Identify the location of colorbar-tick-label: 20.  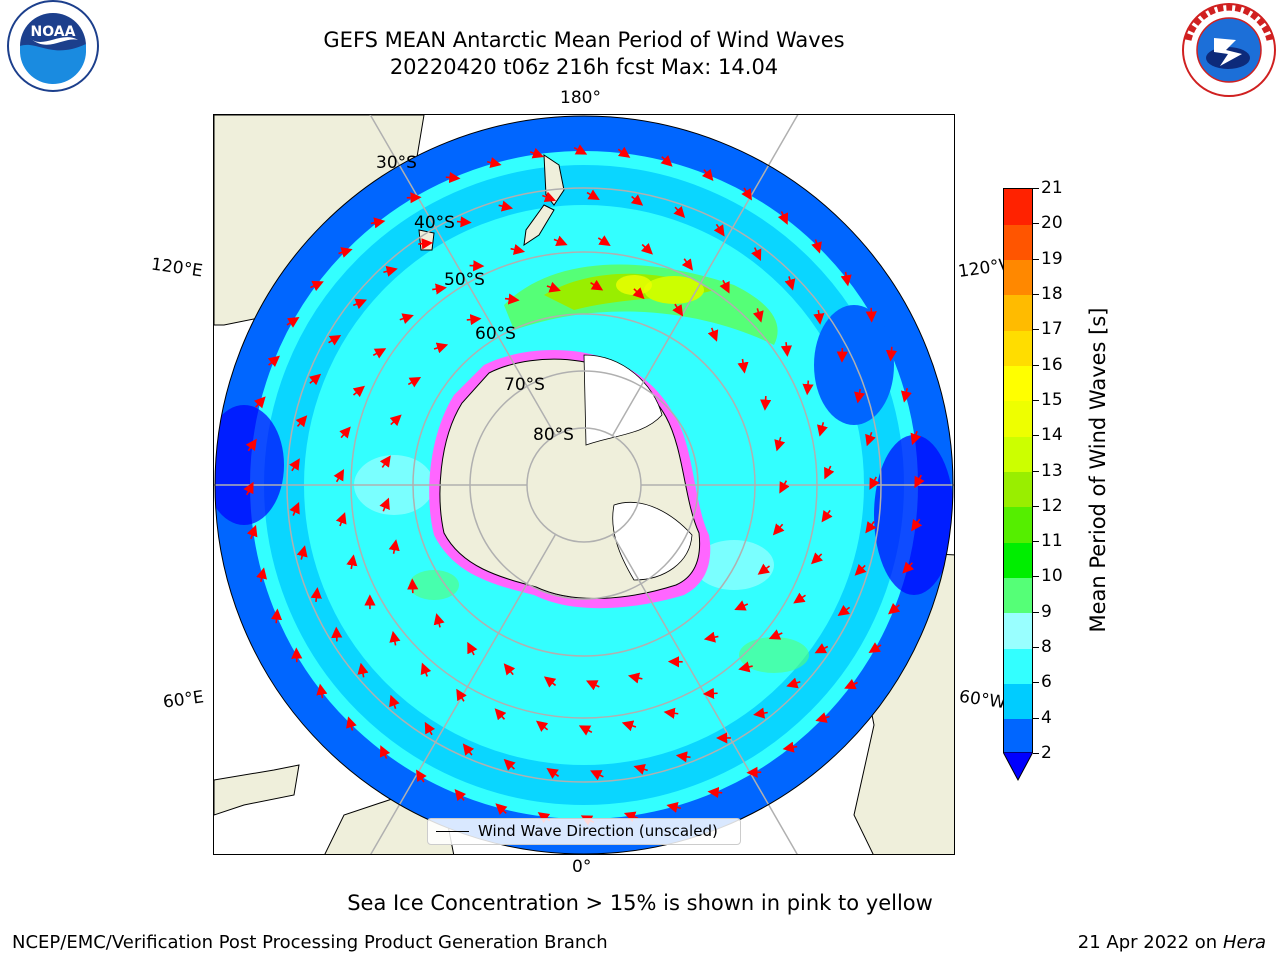
(1048, 223).